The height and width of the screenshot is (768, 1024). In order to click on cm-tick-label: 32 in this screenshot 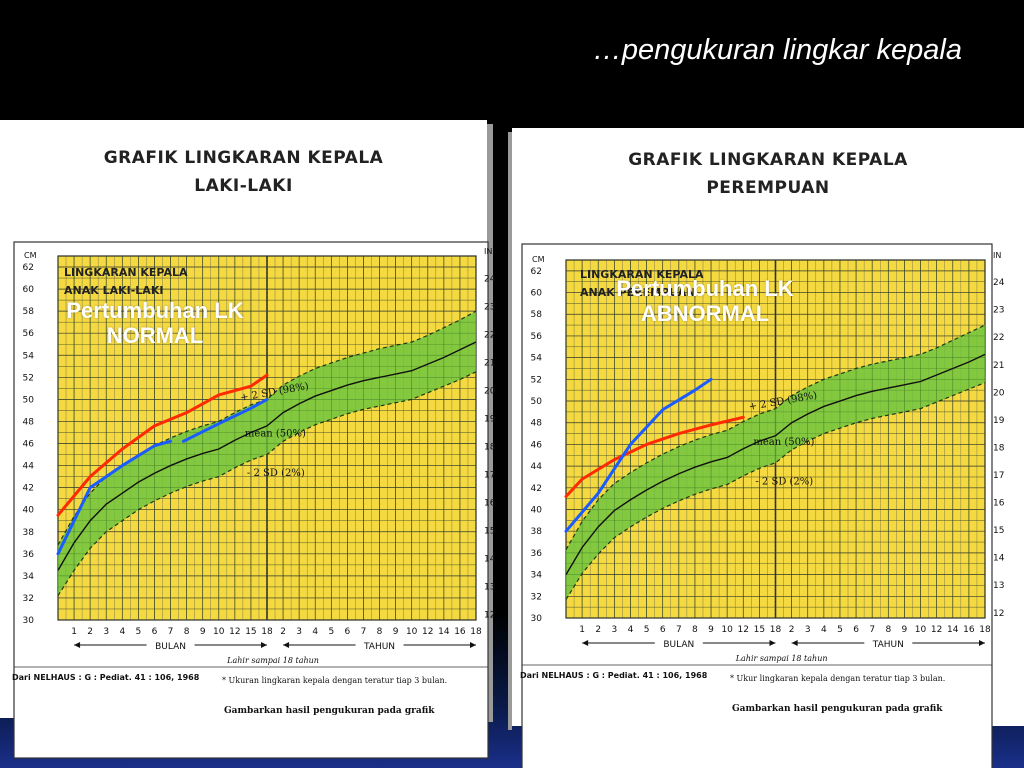, I will do `click(28, 599)`.